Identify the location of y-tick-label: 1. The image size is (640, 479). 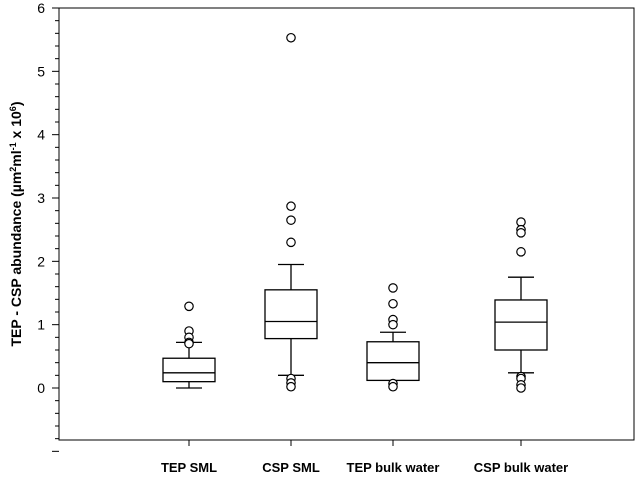
(41, 325).